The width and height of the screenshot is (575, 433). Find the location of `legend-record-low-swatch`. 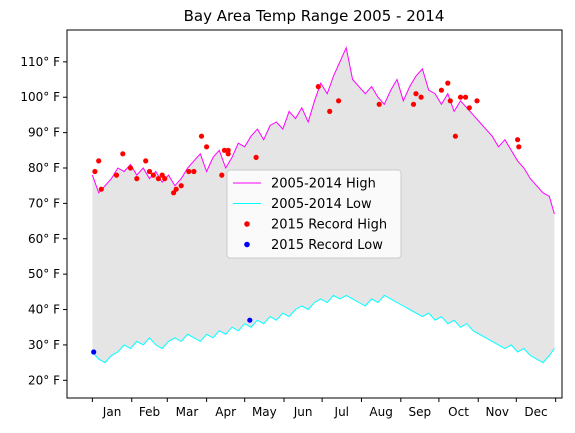

legend-record-low-swatch is located at coordinates (247, 244).